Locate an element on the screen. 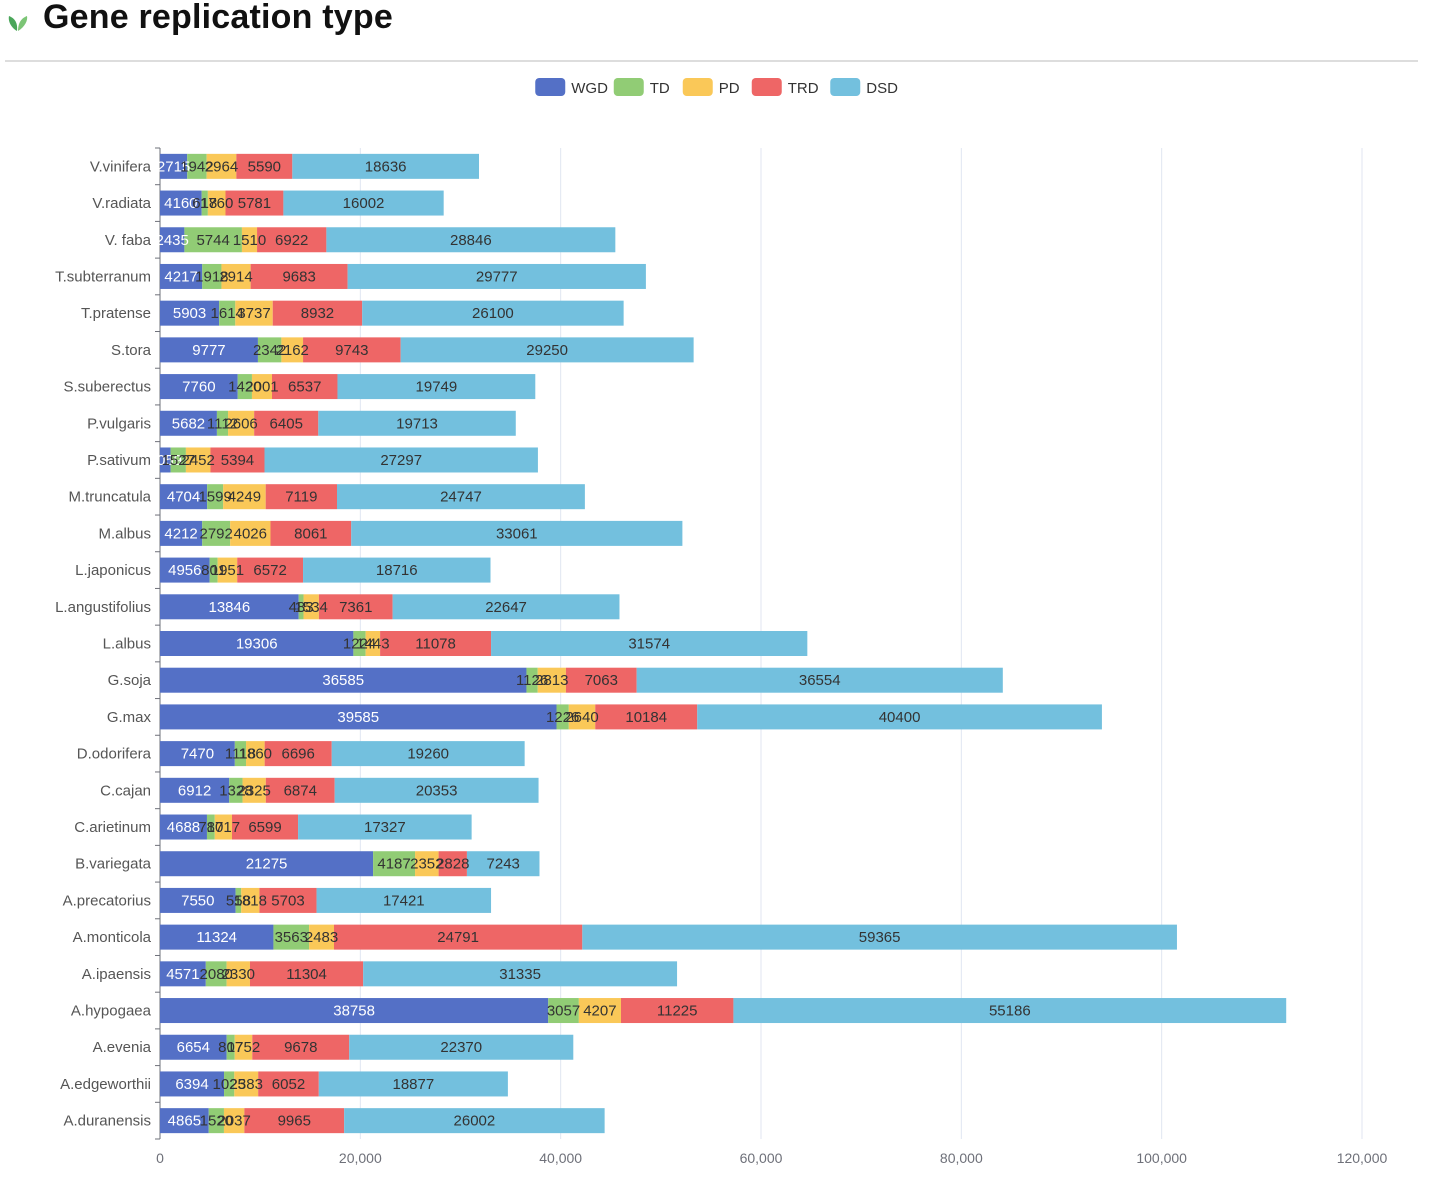 The image size is (1434, 1194). data-label-wgd: 9777 is located at coordinates (208, 350).